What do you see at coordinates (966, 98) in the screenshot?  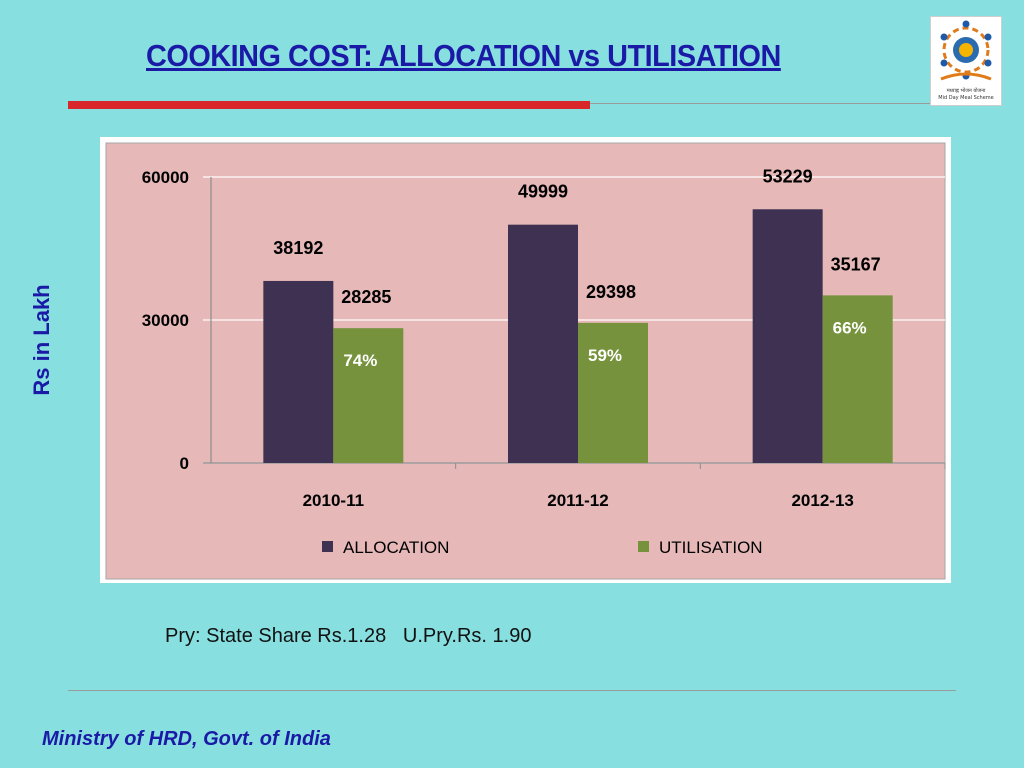 I see `logo-caption-english: Mid Day Meal Scheme` at bounding box center [966, 98].